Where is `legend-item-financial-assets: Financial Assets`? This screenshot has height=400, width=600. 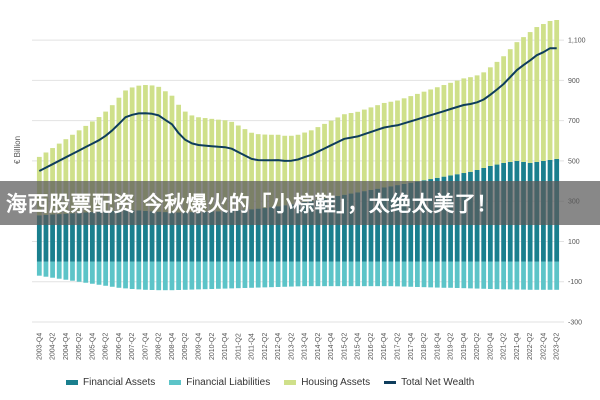 legend-item-financial-assets: Financial Assets is located at coordinates (110, 382).